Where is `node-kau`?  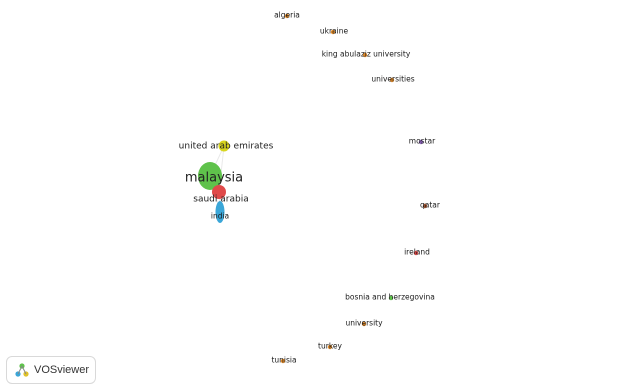
node-kau is located at coordinates (365, 55).